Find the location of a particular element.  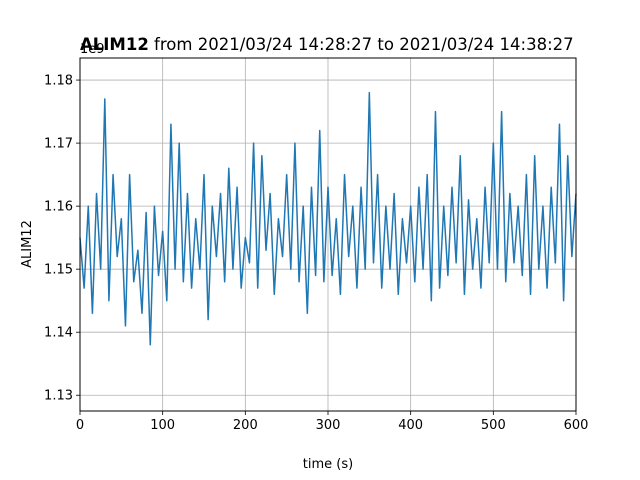

x-tick-label: 300 is located at coordinates (328, 425).